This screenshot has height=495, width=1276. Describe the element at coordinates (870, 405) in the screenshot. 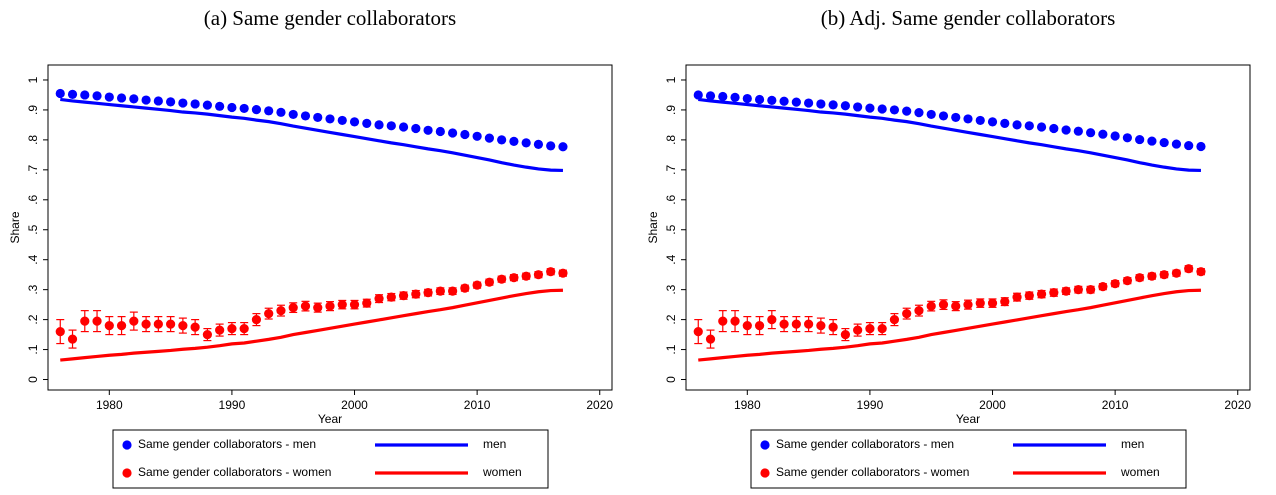

I see `x-tick-label: 1990` at that location.